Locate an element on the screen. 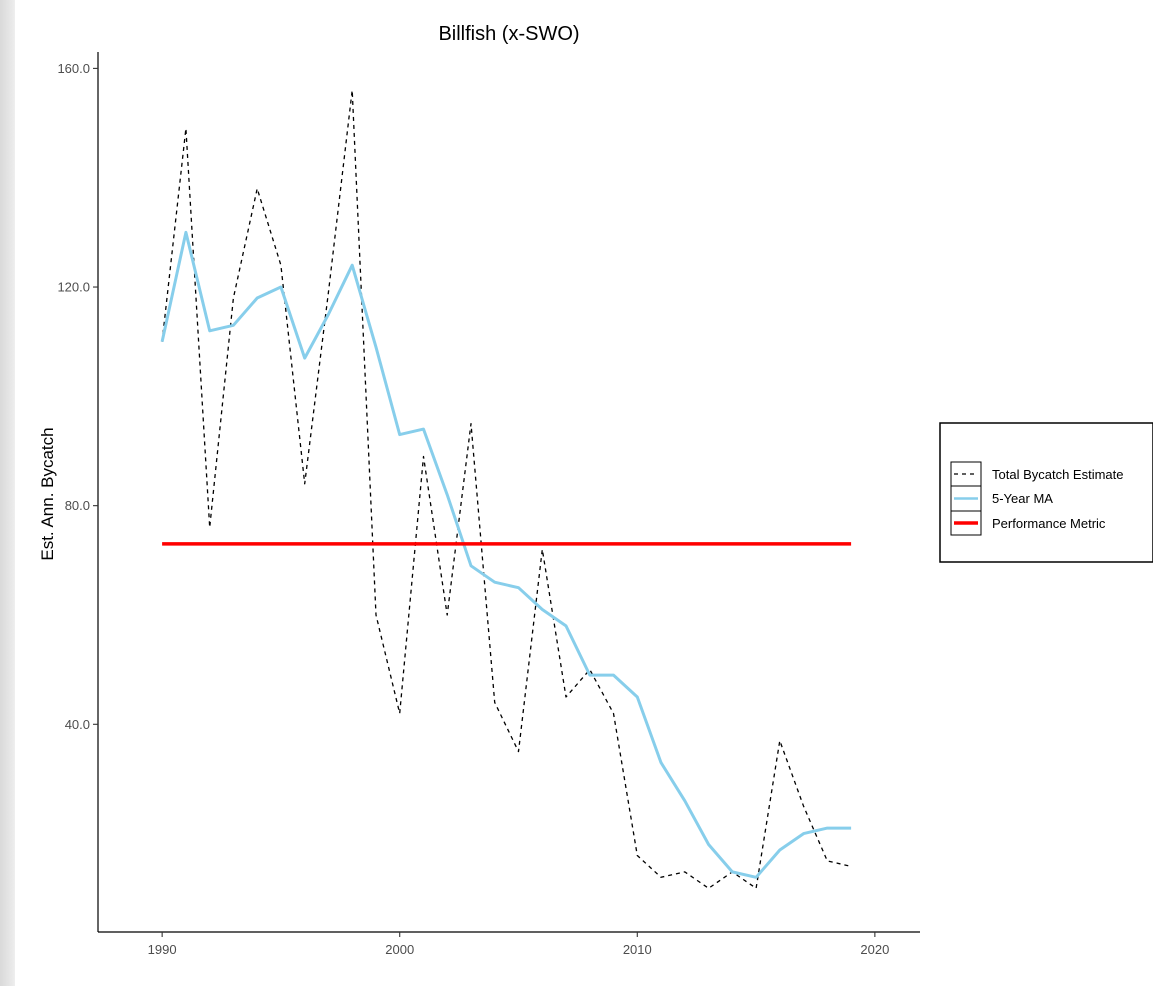 The image size is (1153, 986). y-tick-label: 160.0 is located at coordinates (73, 68).